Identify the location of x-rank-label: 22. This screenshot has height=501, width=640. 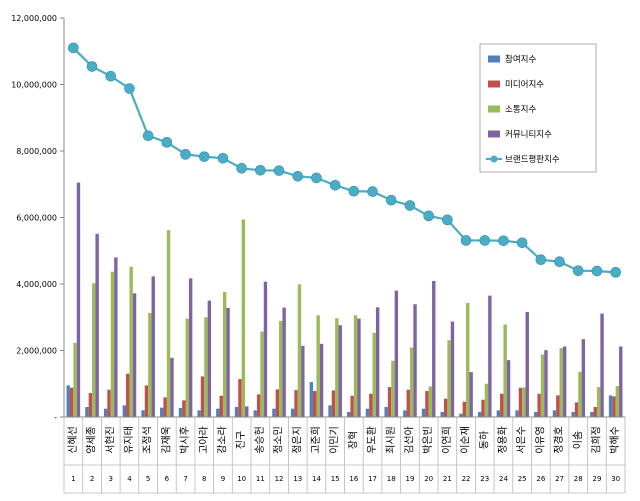
(466, 479).